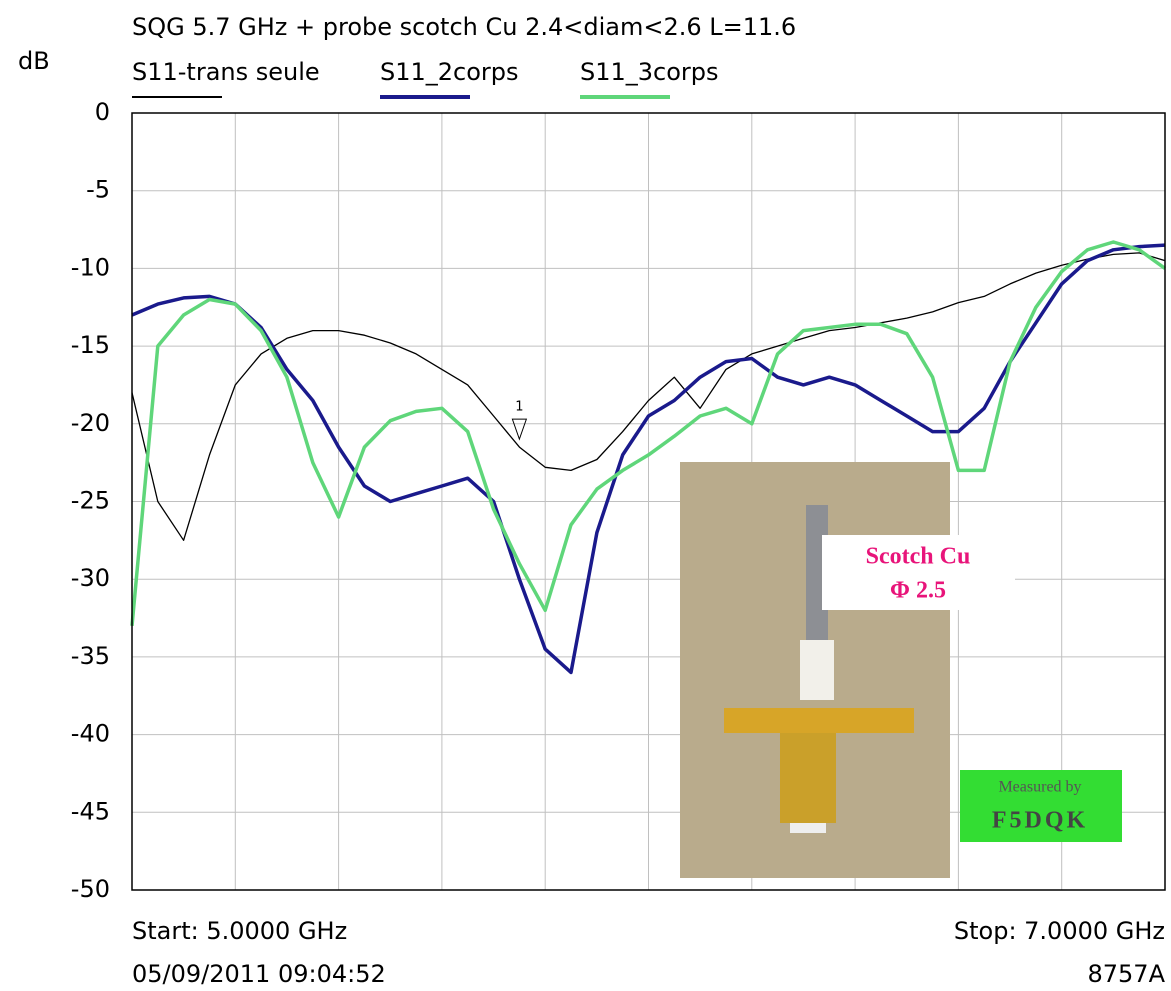 This screenshot has height=991, width=1171. I want to click on start-label: Start: 5.0000 GHz, so click(239, 931).